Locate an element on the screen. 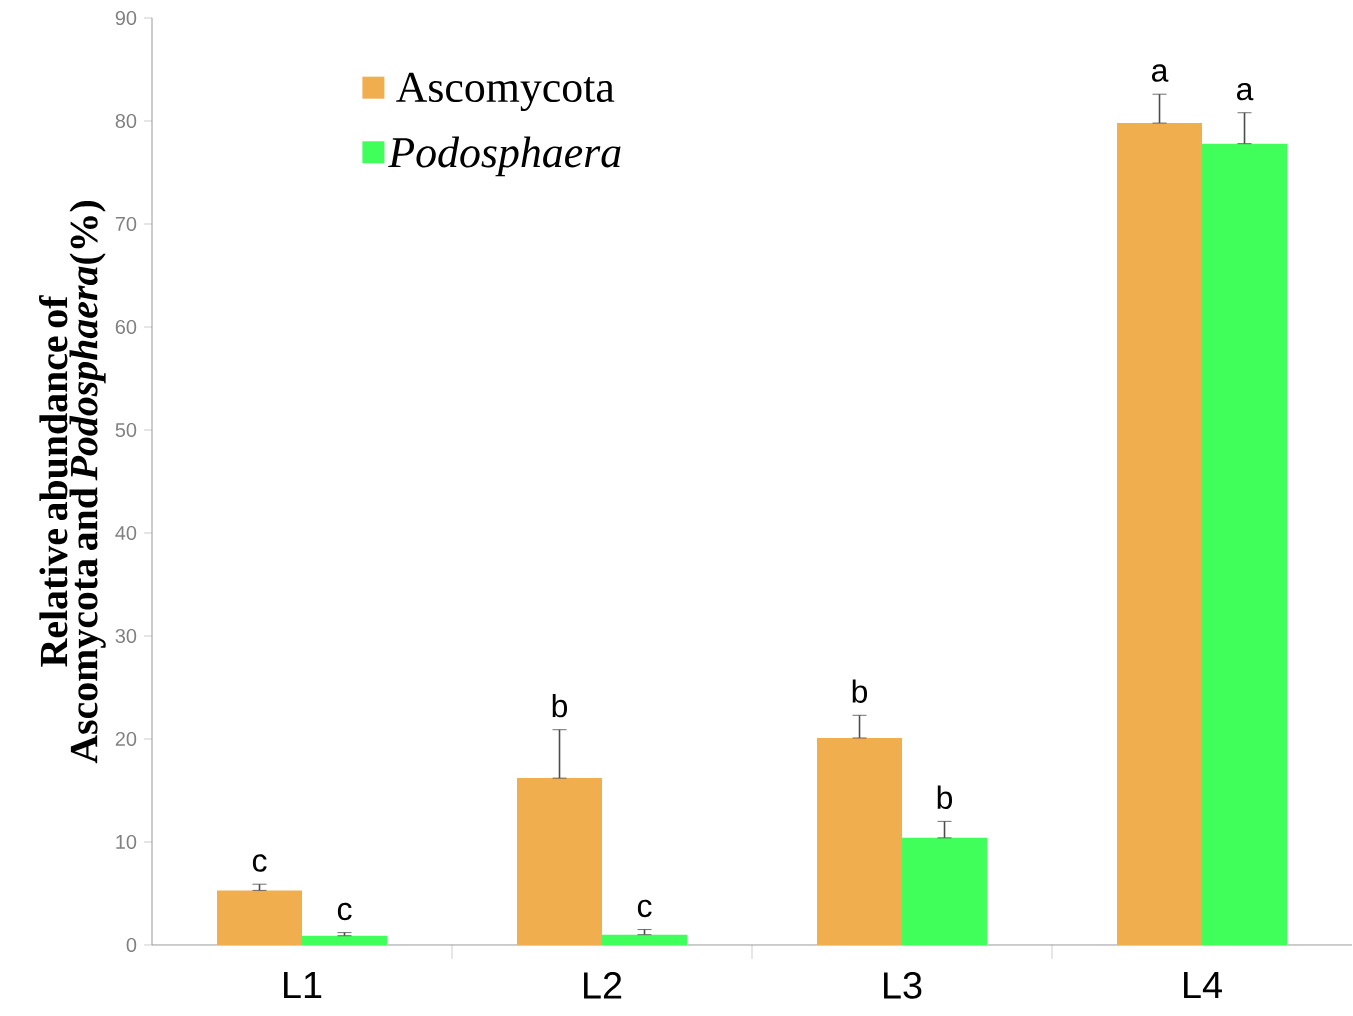 The image size is (1353, 1016). y-tick-label: 0 is located at coordinates (131, 945).